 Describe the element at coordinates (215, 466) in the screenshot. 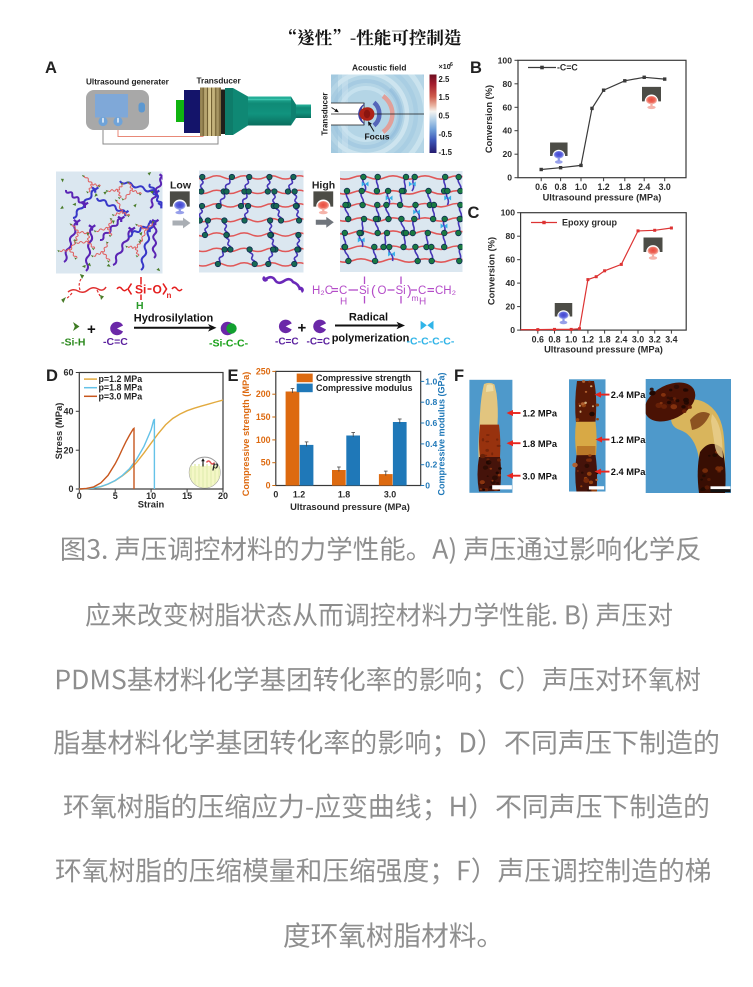

I see `svg-text: p` at that location.